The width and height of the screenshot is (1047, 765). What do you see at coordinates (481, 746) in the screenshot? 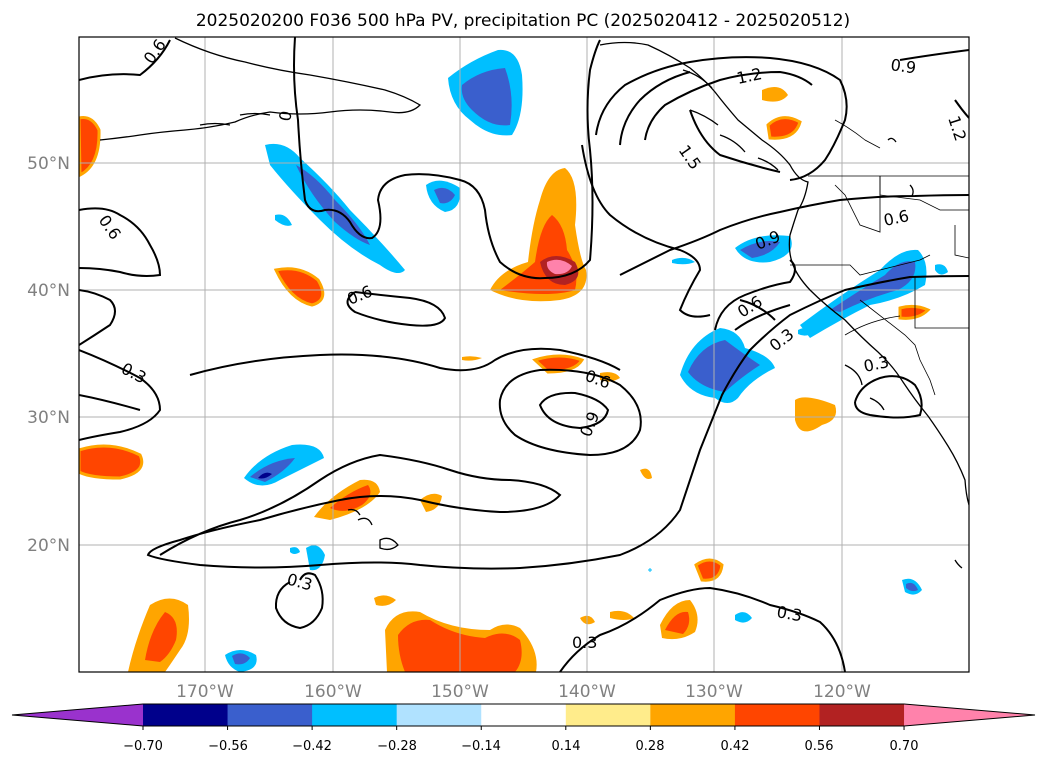
I see `colorbar-tick-label: −0.14` at bounding box center [481, 746].